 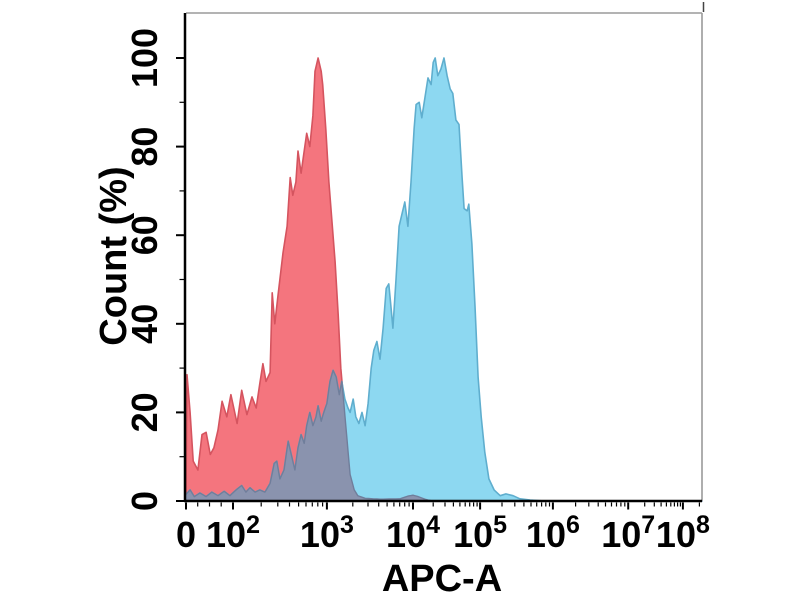 I want to click on x-tick-label: 10², so click(x=233, y=533).